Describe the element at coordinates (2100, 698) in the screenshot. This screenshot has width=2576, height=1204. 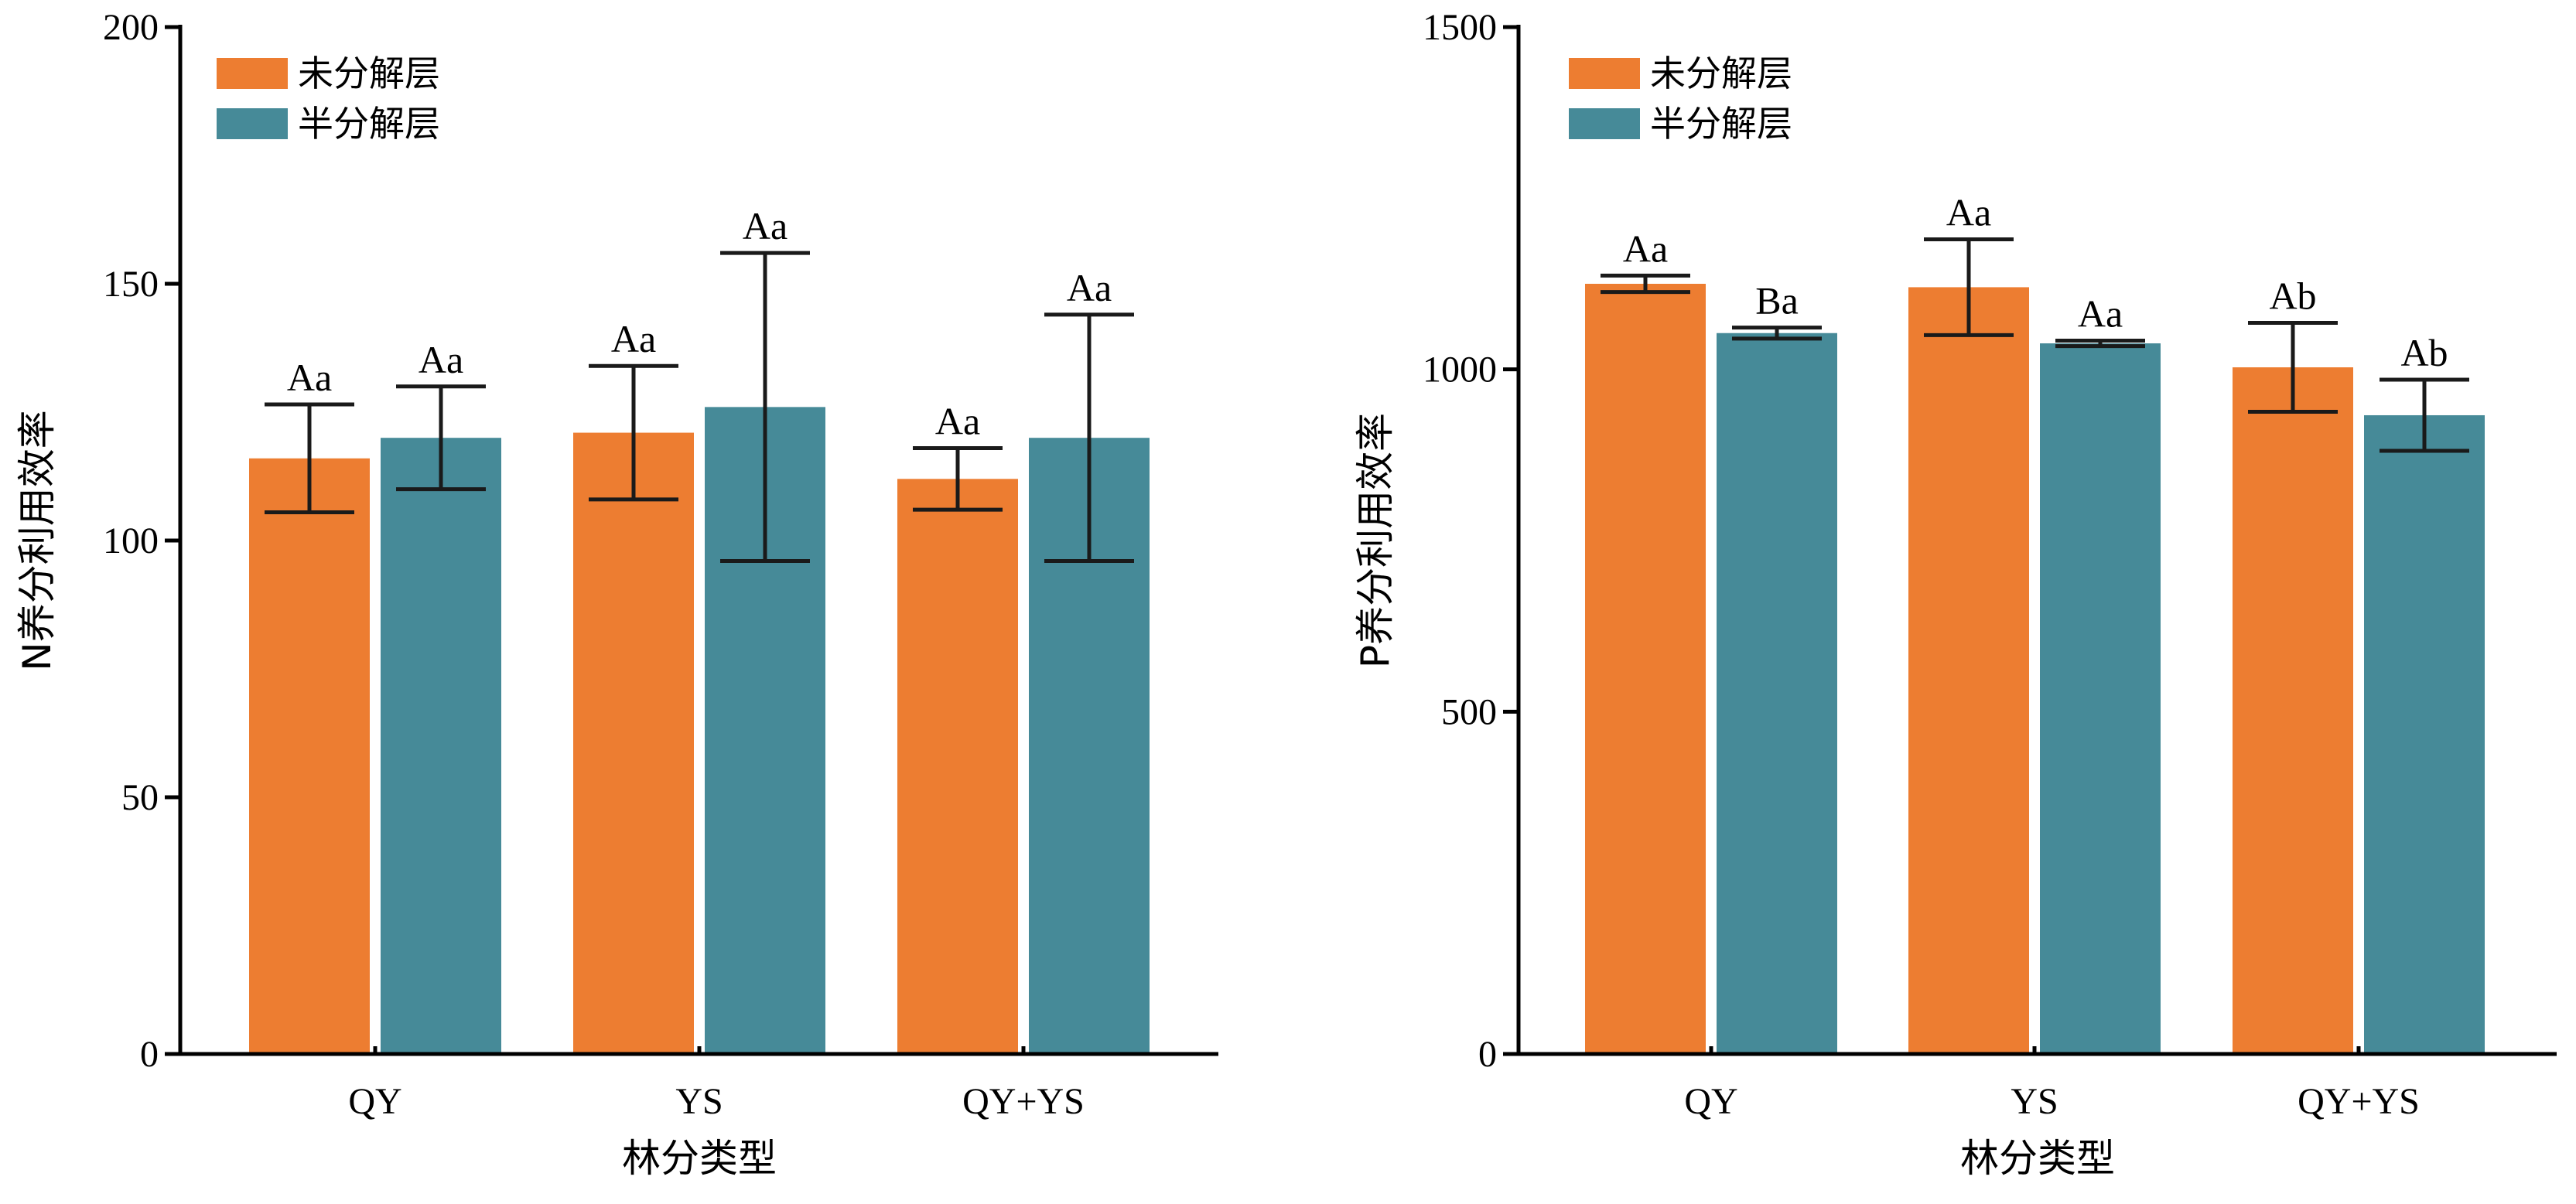
I see `bar-YS-半分解层` at that location.